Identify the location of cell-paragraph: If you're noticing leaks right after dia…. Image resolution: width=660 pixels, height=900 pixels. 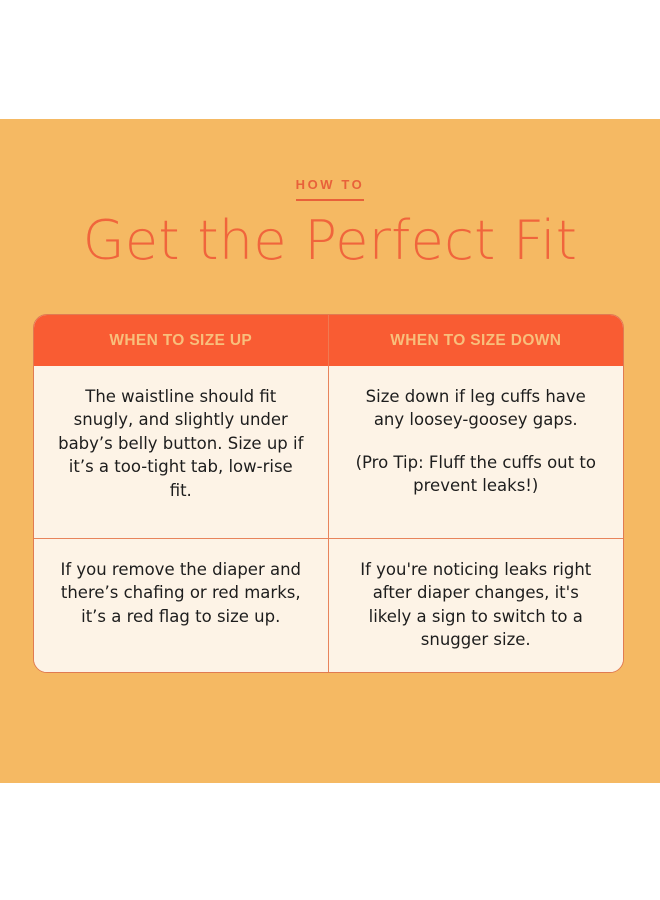
(476, 605).